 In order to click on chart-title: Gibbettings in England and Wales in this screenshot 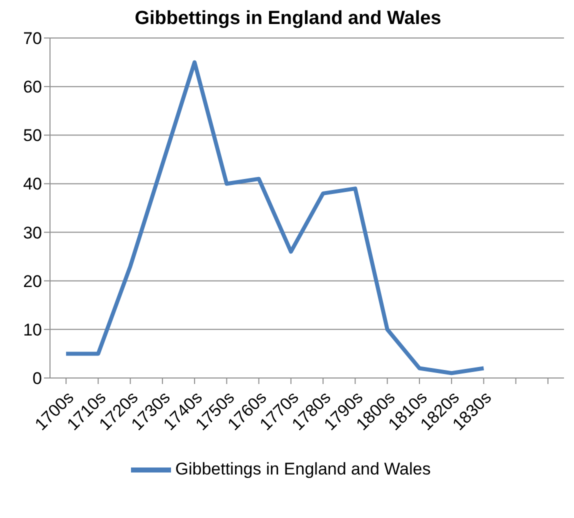, I will do `click(288, 19)`.